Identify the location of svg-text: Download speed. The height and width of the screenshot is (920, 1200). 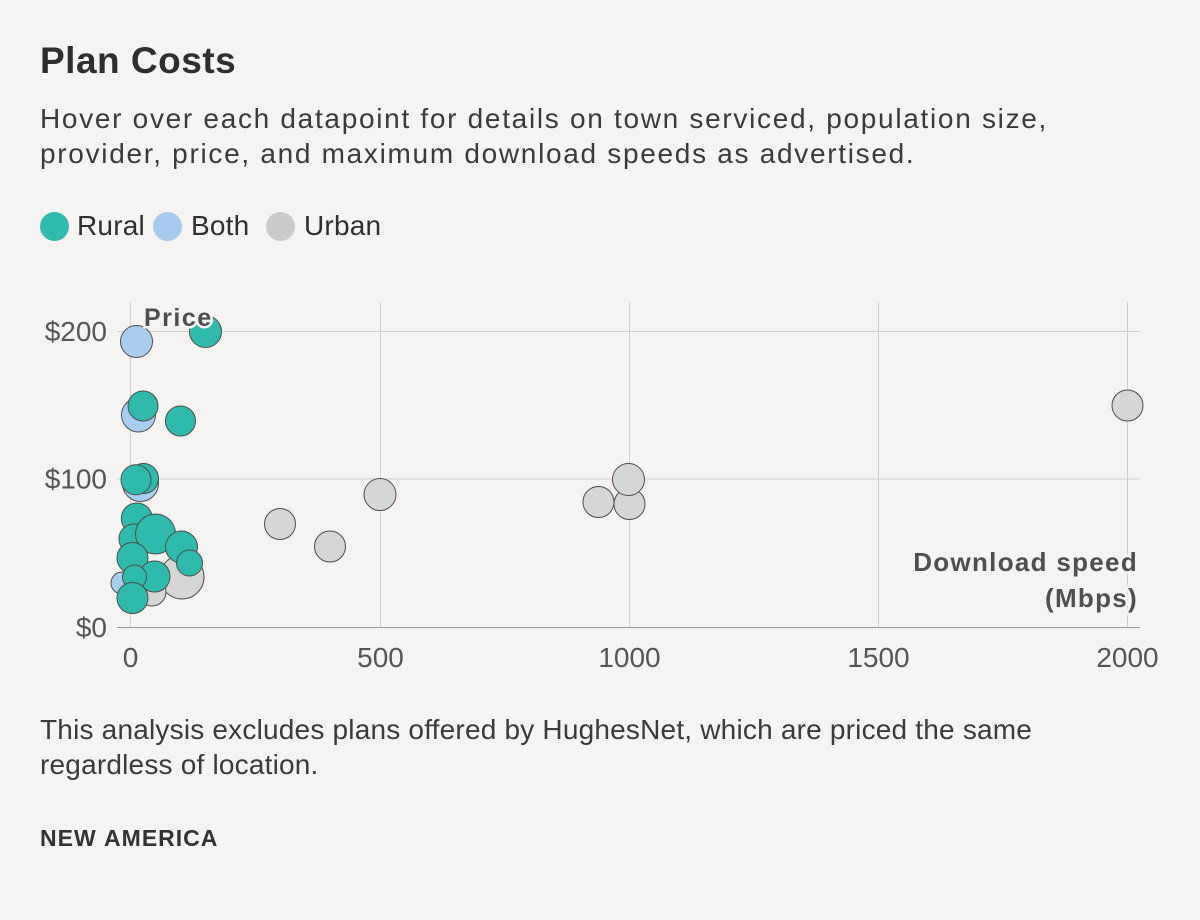
(1025, 562).